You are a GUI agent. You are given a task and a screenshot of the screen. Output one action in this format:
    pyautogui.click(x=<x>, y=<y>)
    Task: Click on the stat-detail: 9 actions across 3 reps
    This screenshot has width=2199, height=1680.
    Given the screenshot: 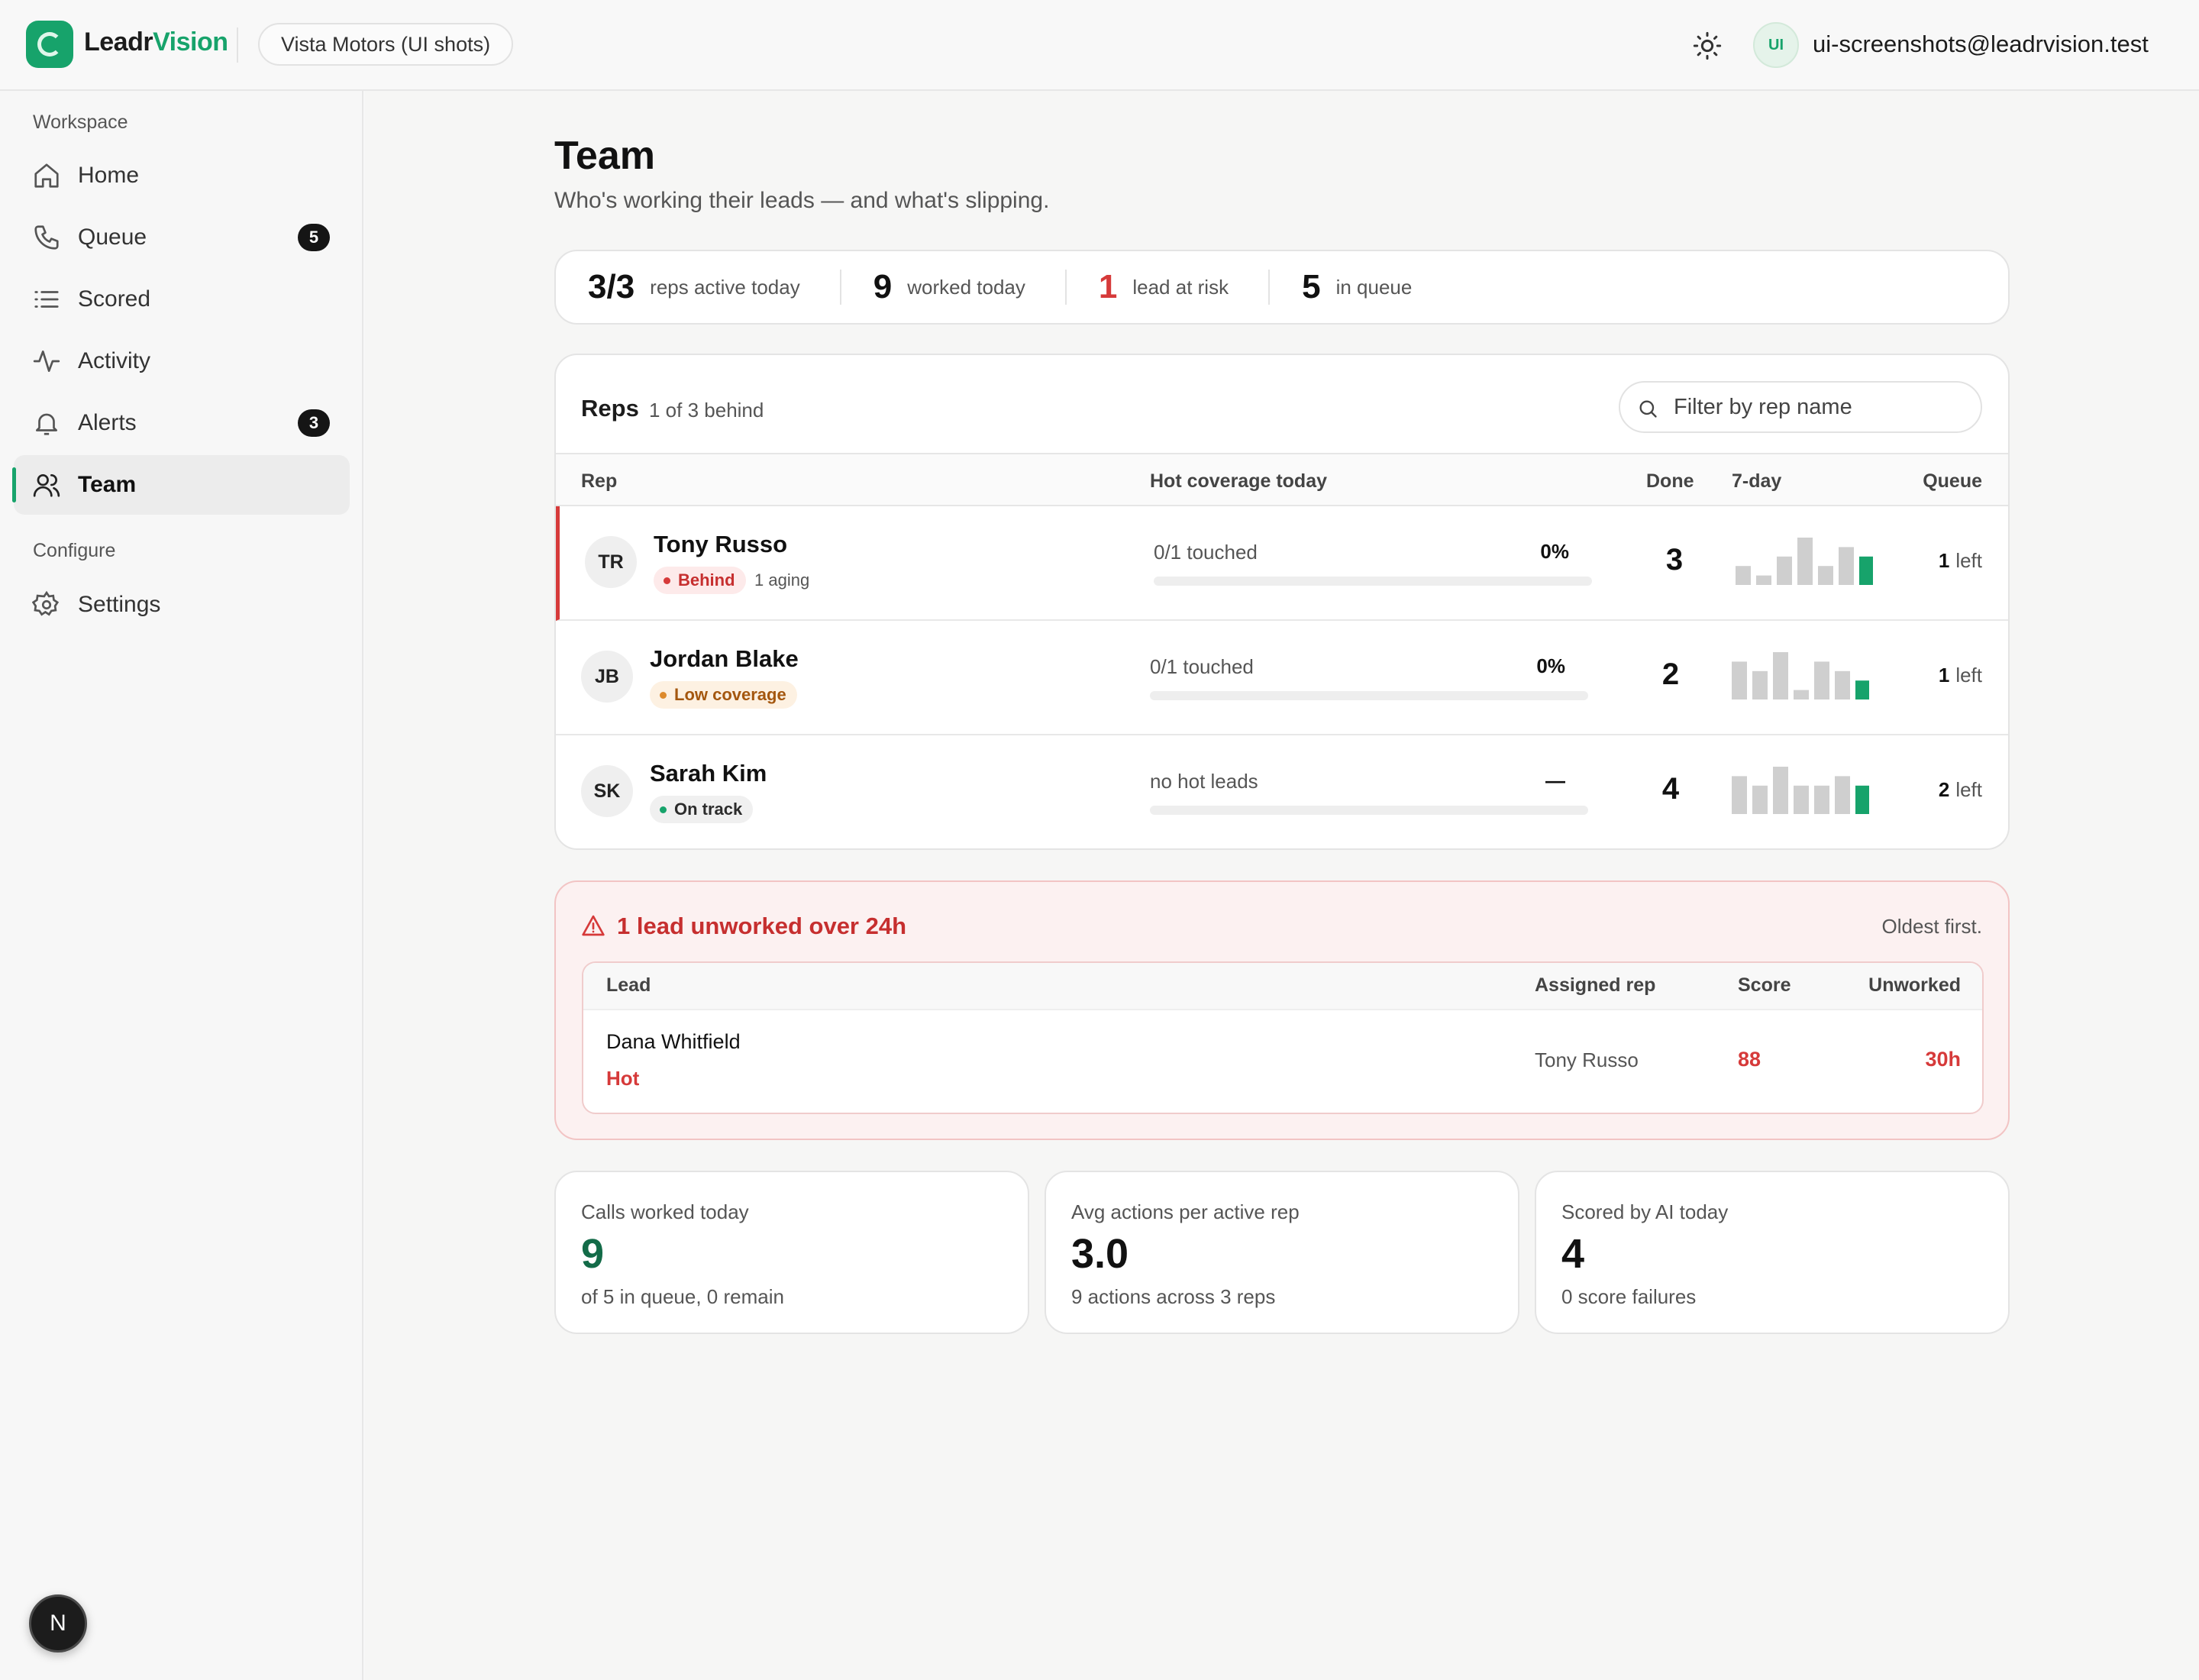 What is the action you would take?
    pyautogui.click(x=1173, y=1296)
    